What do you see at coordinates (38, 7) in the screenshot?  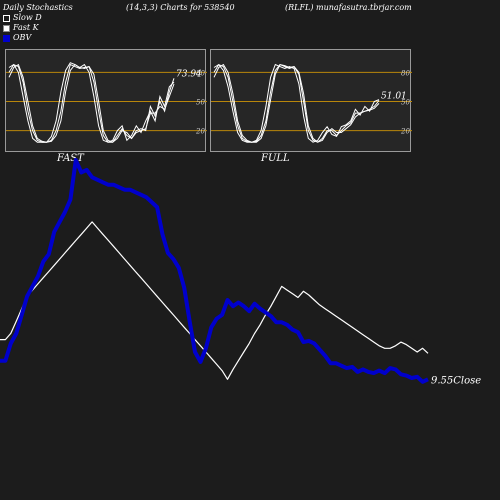 I see `chart-header-left: Daily Stochastics` at bounding box center [38, 7].